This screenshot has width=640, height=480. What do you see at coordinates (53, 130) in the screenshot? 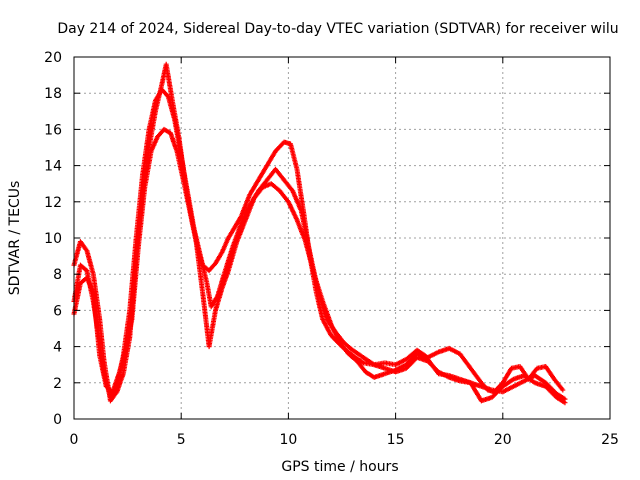
I see `y-tick-label: 16` at bounding box center [53, 130].